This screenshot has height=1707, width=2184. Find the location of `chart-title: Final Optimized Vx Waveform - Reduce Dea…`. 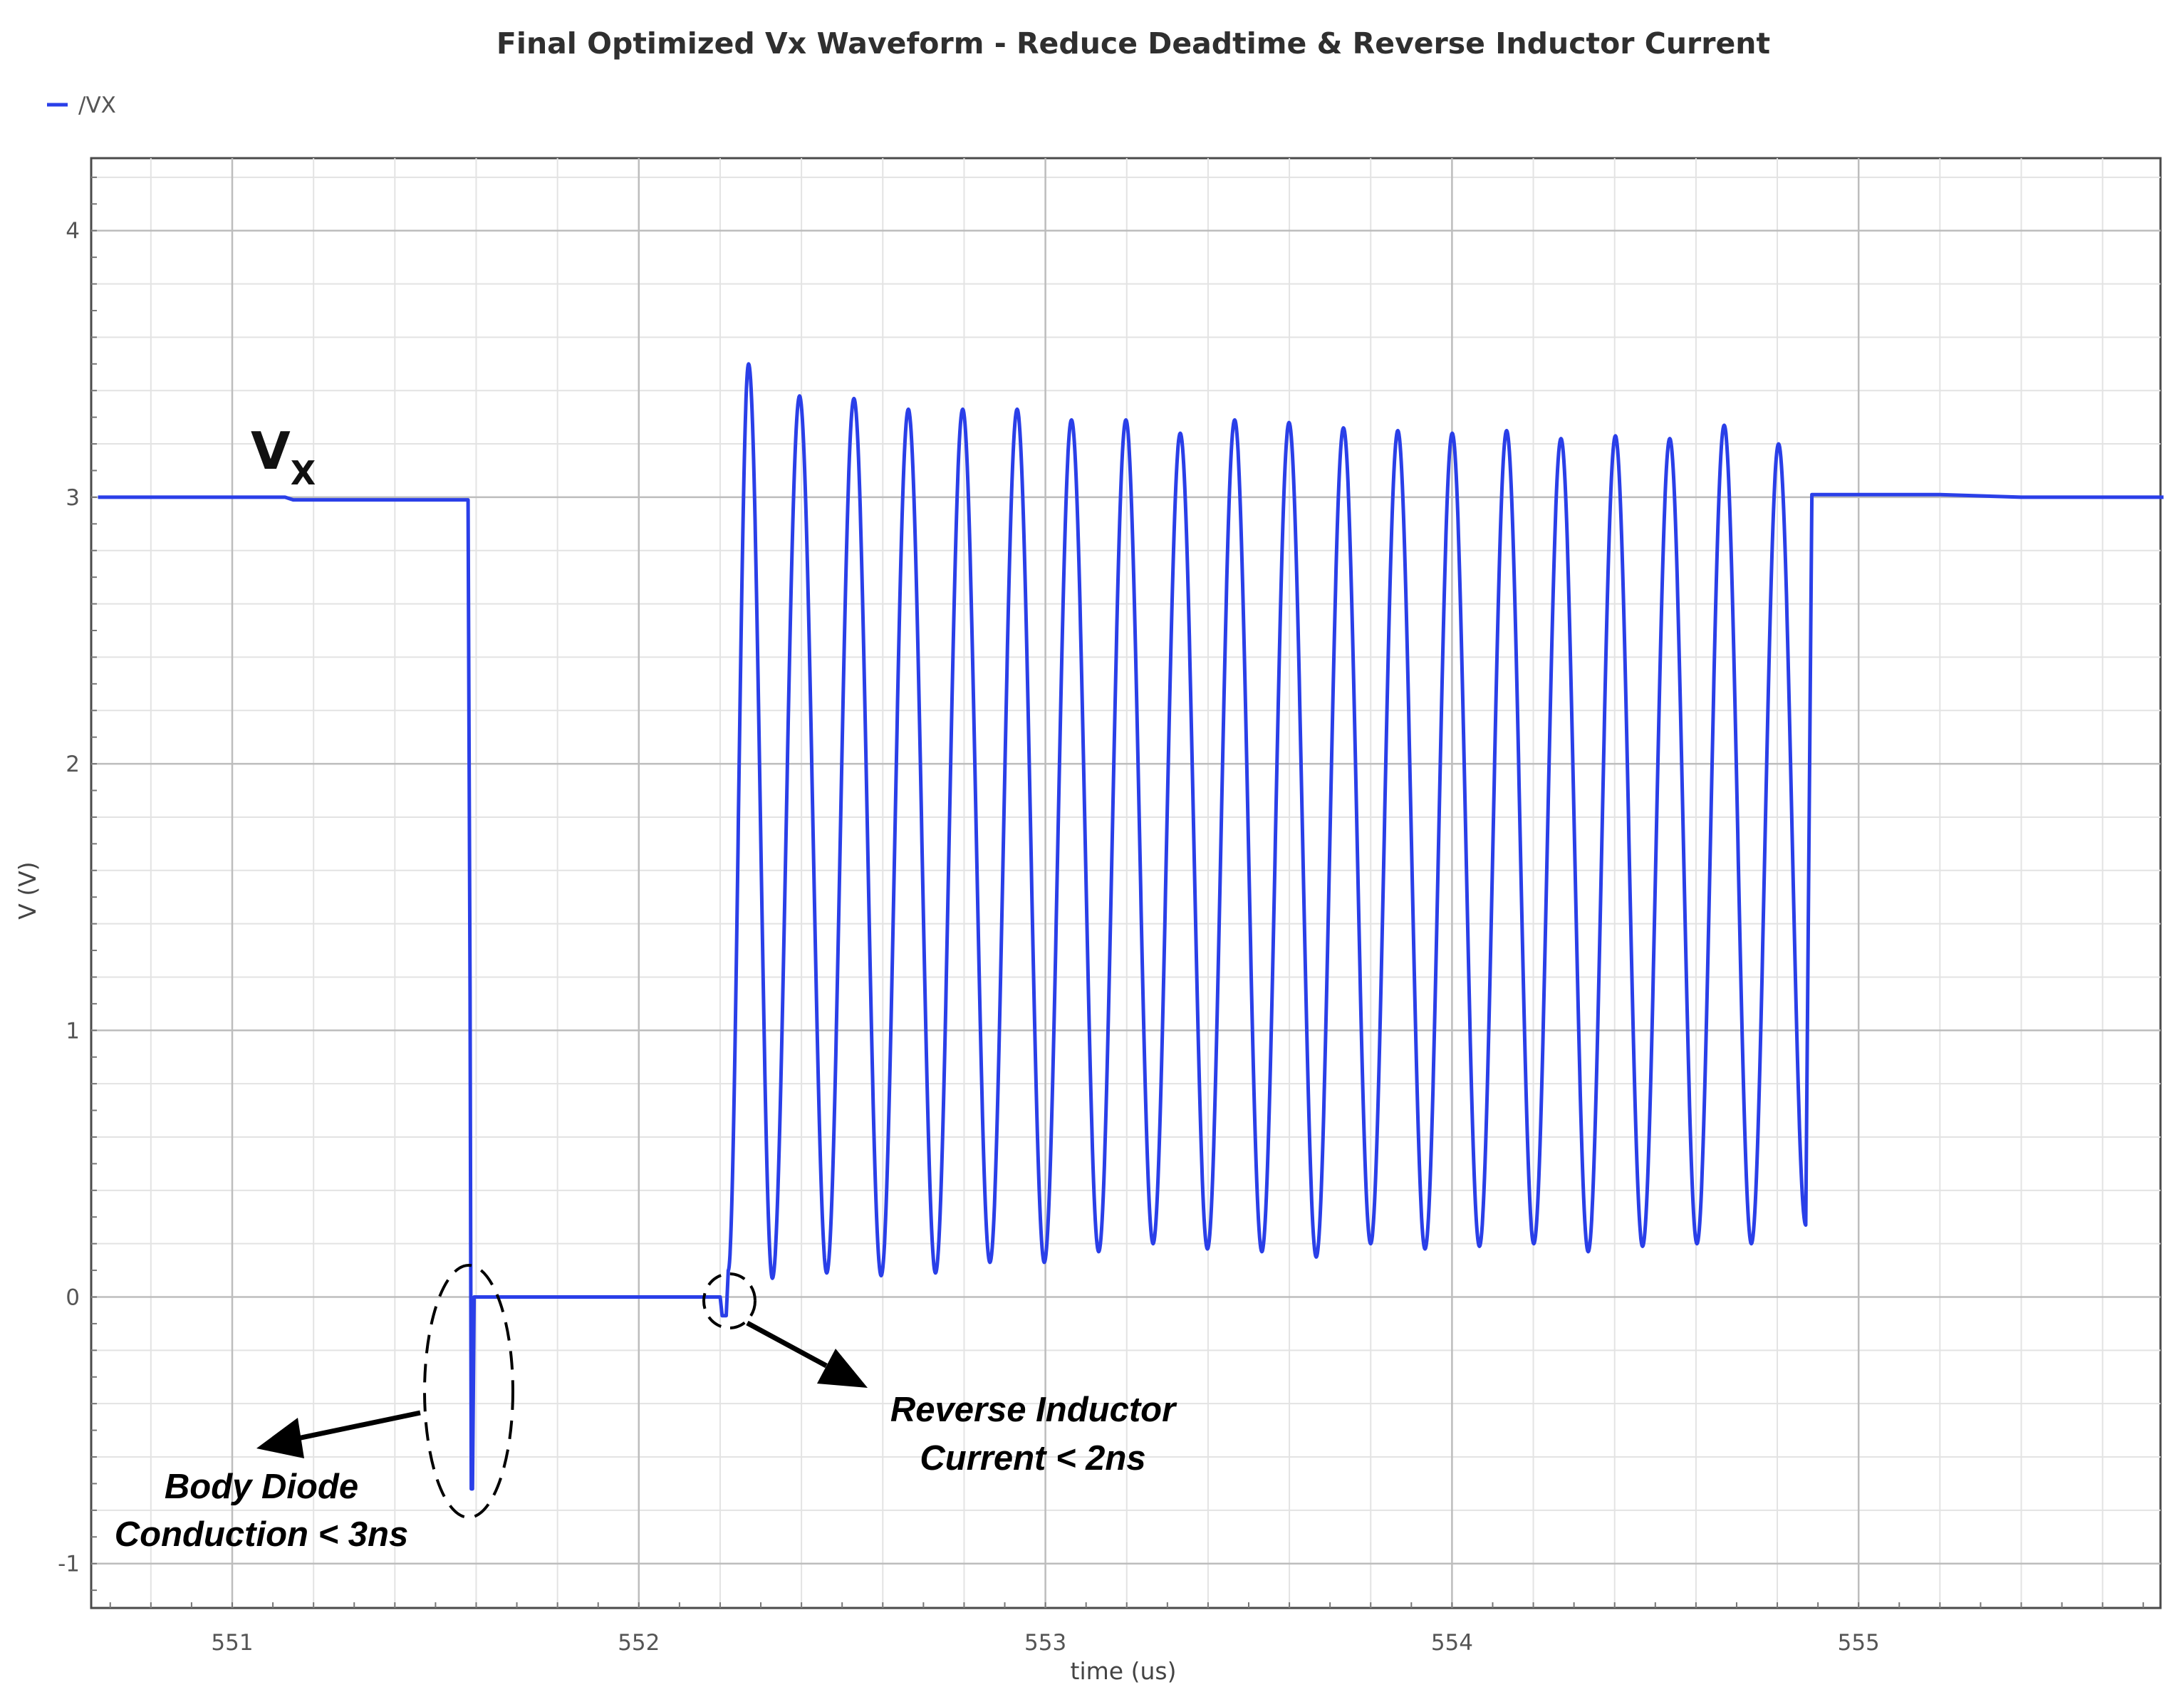

chart-title: Final Optimized Vx Waveform - Reduce Dea… is located at coordinates (1133, 44).